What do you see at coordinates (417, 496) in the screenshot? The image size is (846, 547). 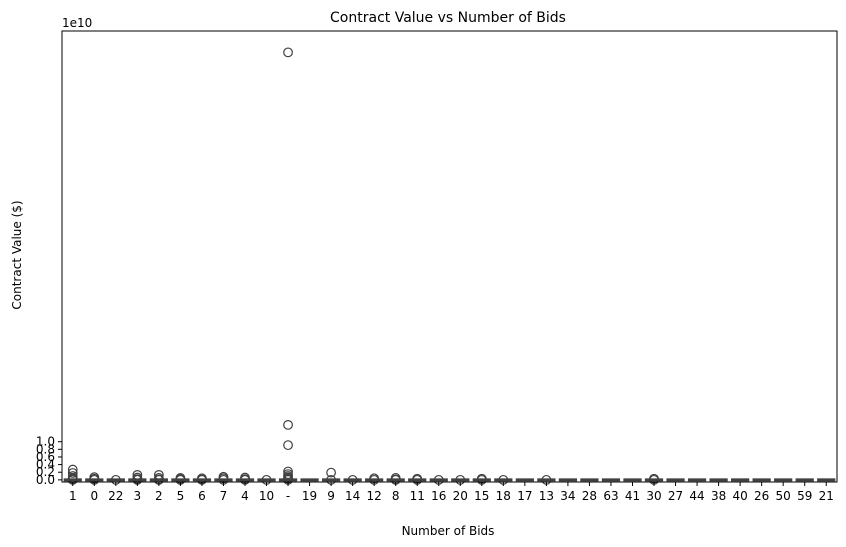 I see `x-tick-label: 11` at bounding box center [417, 496].